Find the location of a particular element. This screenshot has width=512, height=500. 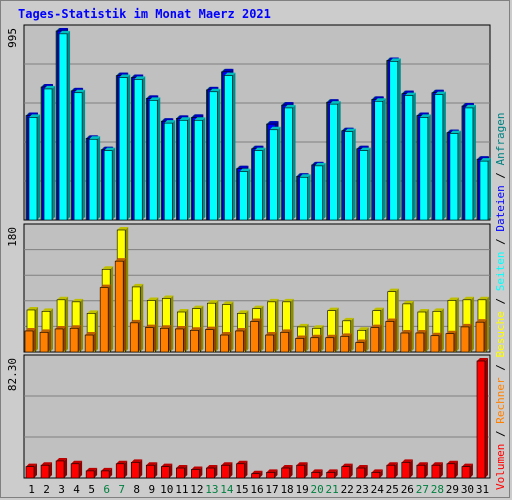

day-label-1: 1 is located at coordinates (31, 489).